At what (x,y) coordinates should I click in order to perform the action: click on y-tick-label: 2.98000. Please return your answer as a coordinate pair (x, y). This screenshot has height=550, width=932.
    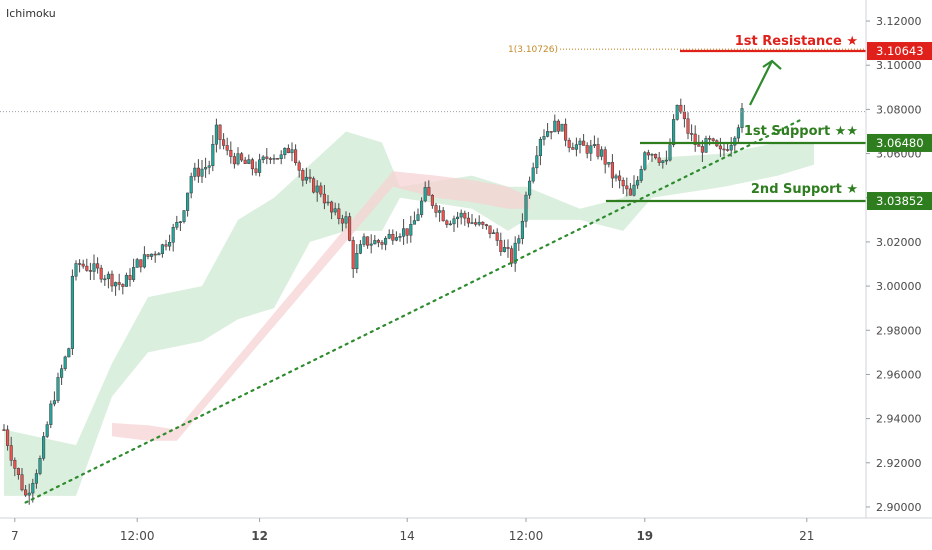
    Looking at the image, I should click on (899, 330).